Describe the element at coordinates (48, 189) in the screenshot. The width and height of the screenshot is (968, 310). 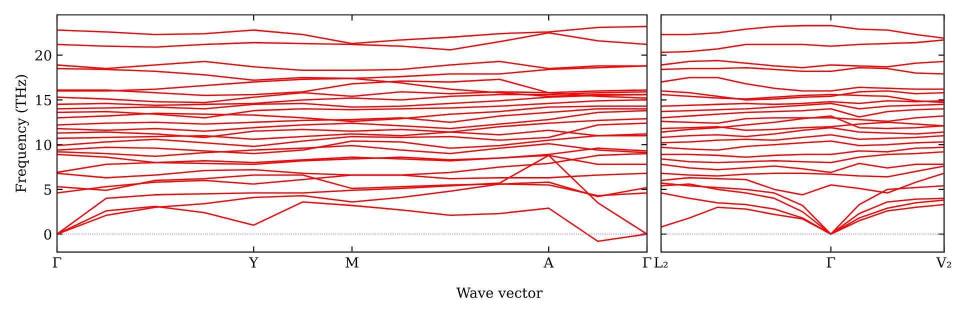
I see `y-tick-label: 5` at that location.